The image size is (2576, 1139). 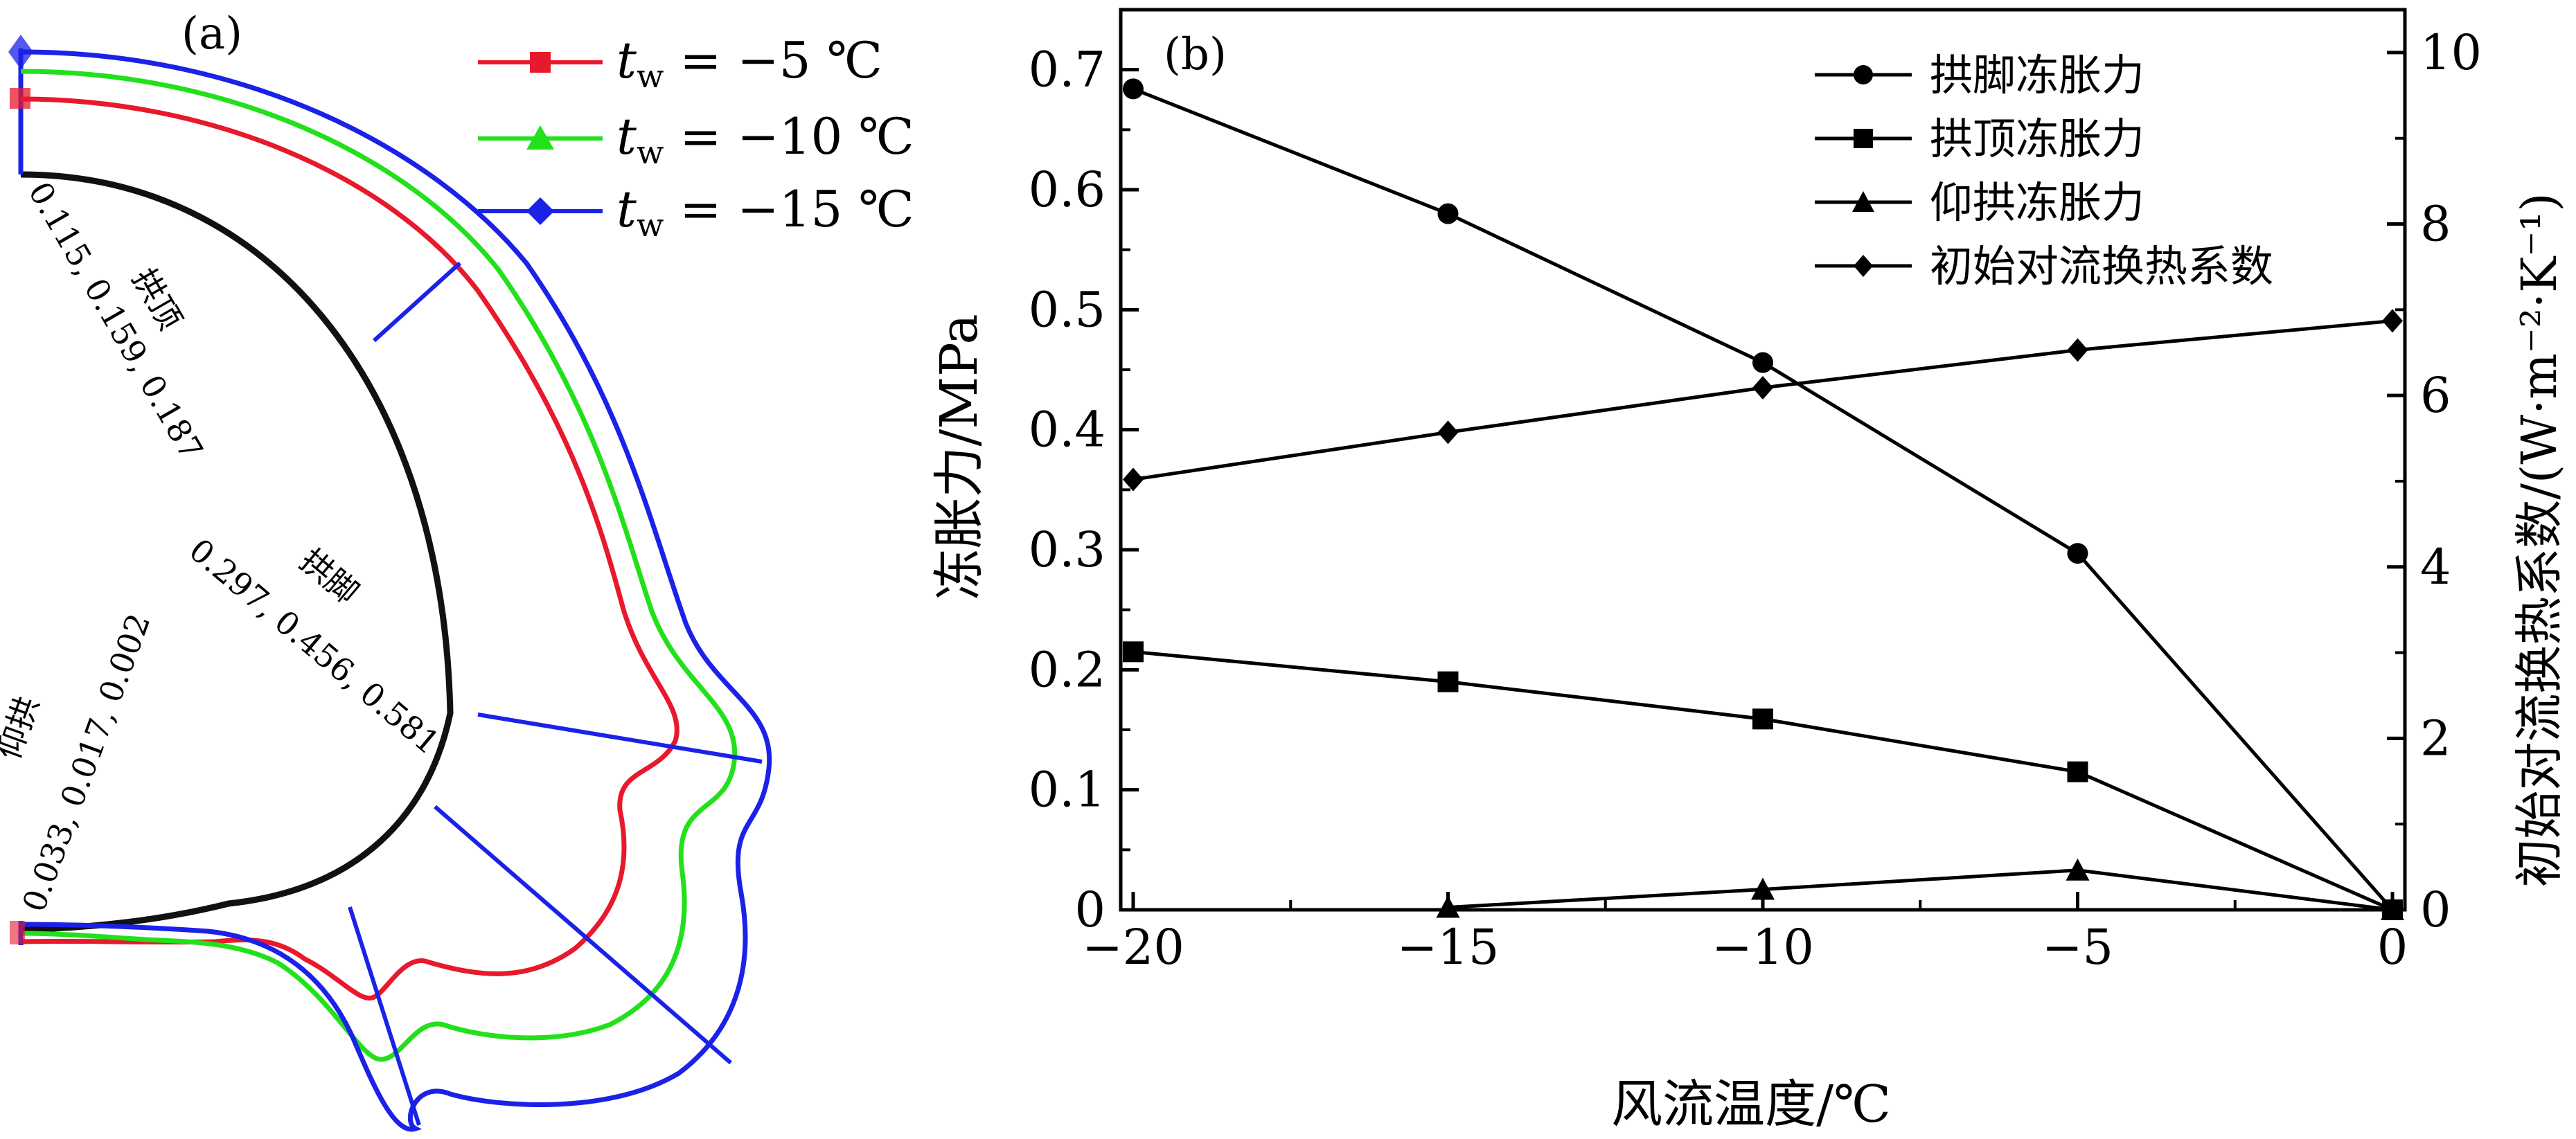 I want to click on y-tick-label: 0.7, so click(x=1067, y=70).